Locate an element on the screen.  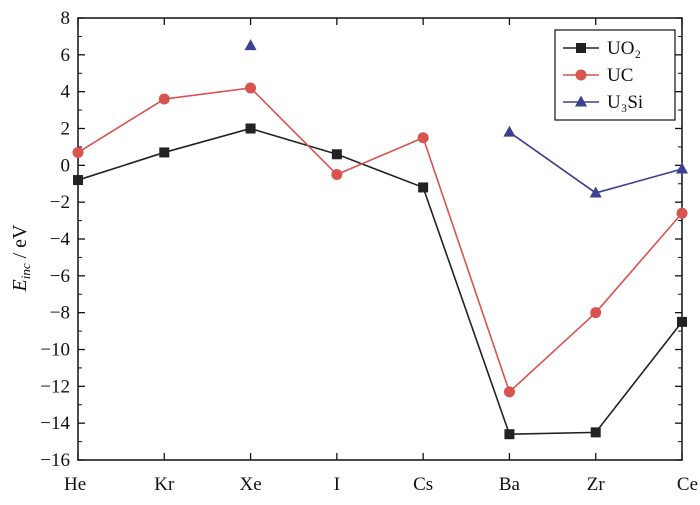
y-tick-label: 2 is located at coordinates (66, 129).